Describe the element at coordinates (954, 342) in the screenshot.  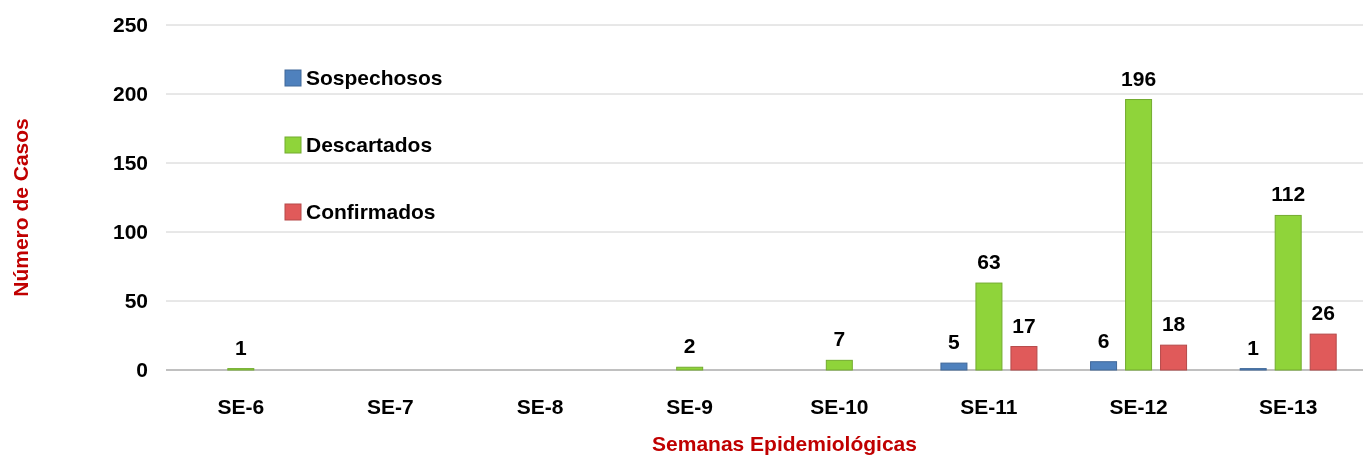
I see `data-label: 5` at that location.